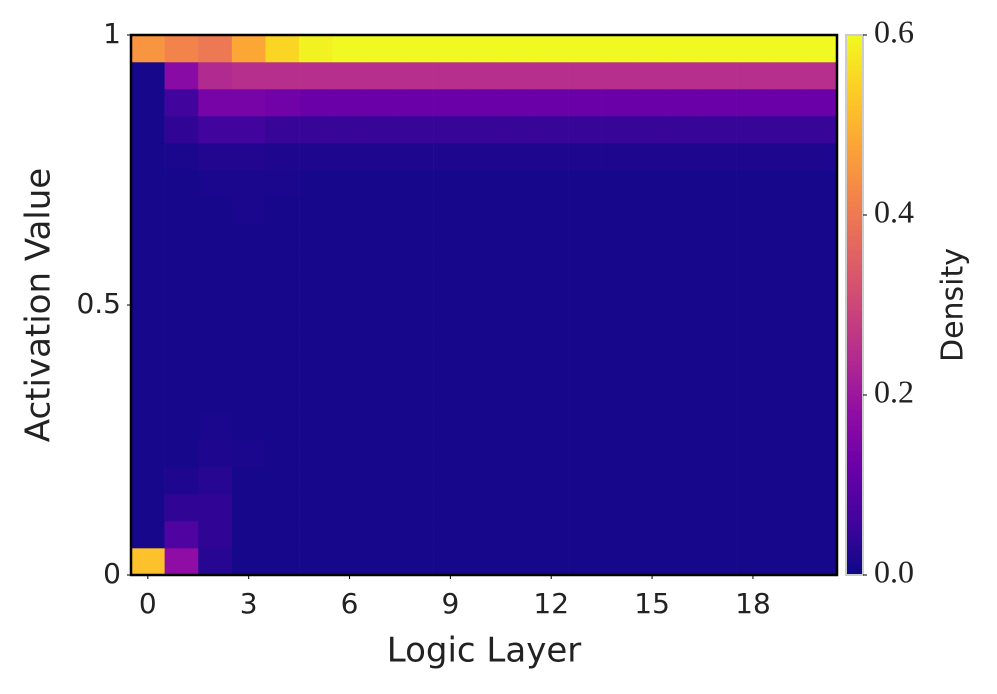 Image resolution: width=997 pixels, height=694 pixels. What do you see at coordinates (450, 603) in the screenshot?
I see `x-tick-label: 9` at bounding box center [450, 603].